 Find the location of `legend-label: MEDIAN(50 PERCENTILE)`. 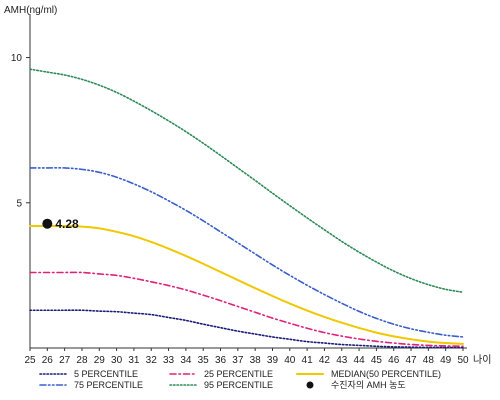

legend-label: MEDIAN(50 PERCENTILE) is located at coordinates (386, 374).